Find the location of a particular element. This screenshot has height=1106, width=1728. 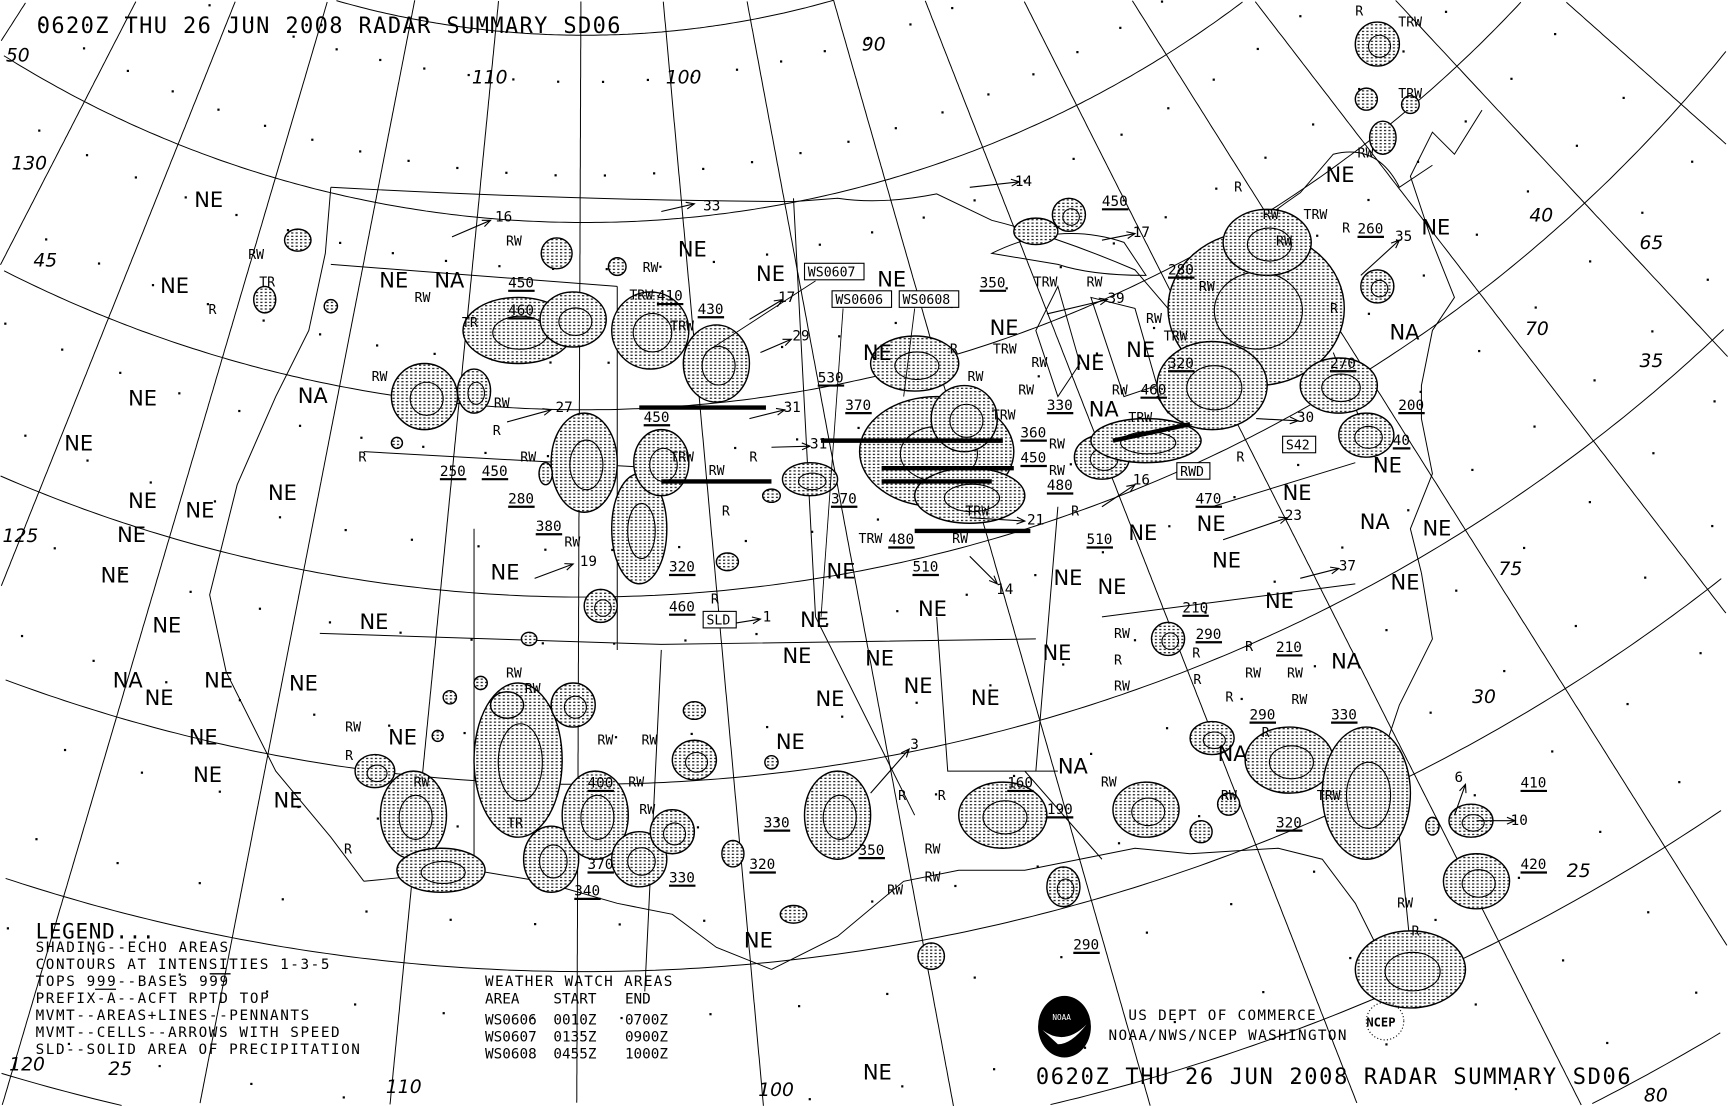

cell-speed: 6 is located at coordinates (1458, 778).